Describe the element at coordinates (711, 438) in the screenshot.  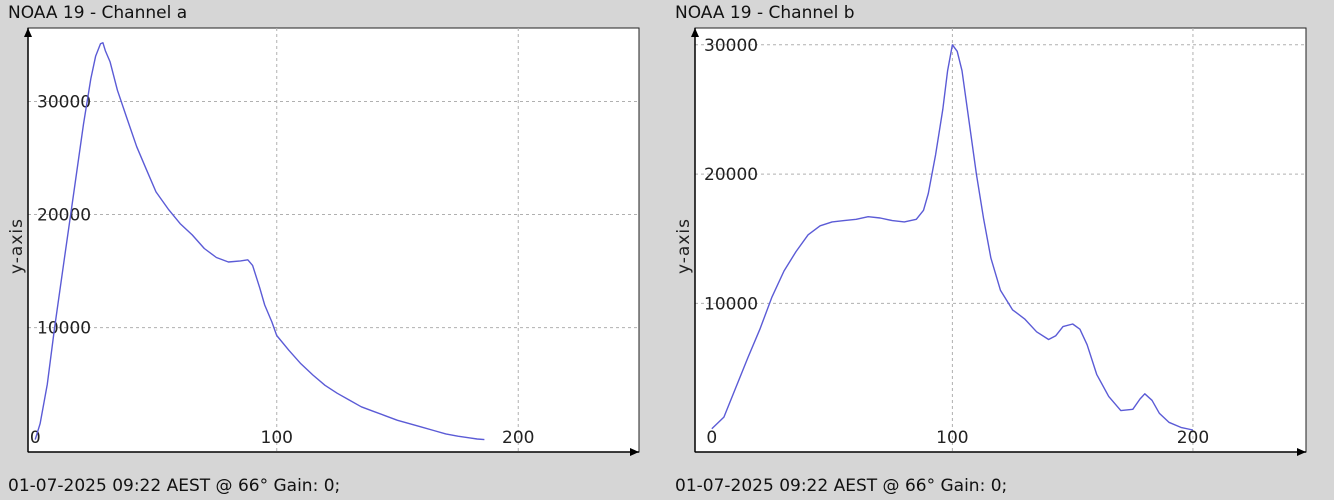
I see `x-tick-label: 0` at that location.